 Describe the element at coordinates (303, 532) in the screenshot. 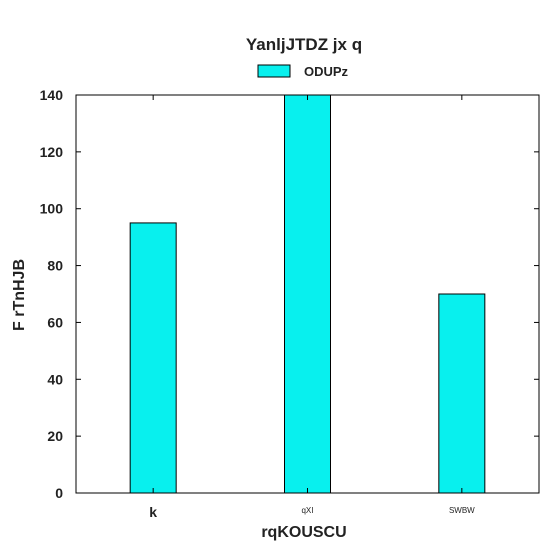

I see `x-axis-label: rqKOUSCU` at that location.